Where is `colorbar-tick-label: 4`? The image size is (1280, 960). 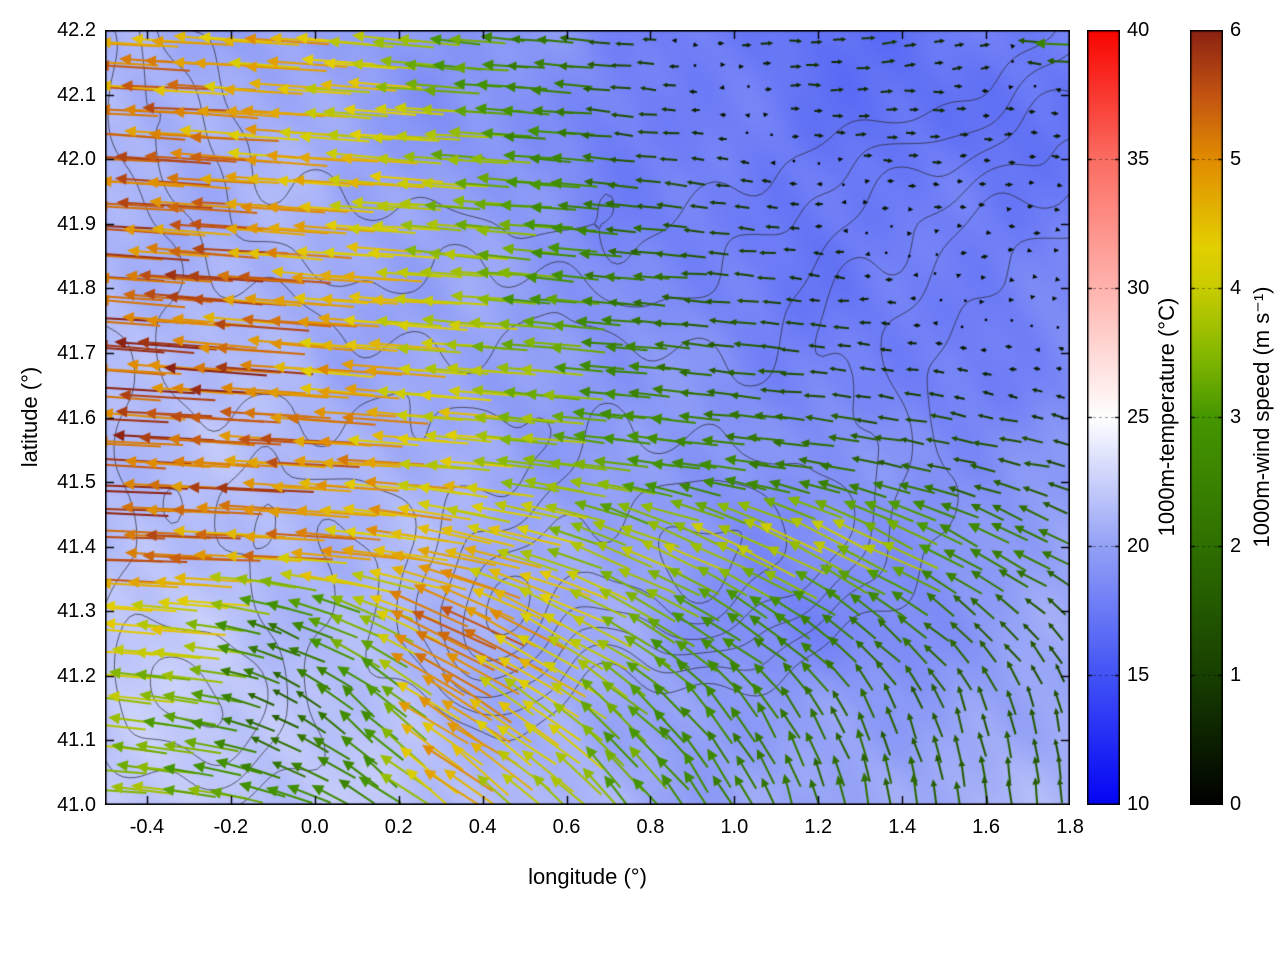 colorbar-tick-label: 4 is located at coordinates (1236, 288).